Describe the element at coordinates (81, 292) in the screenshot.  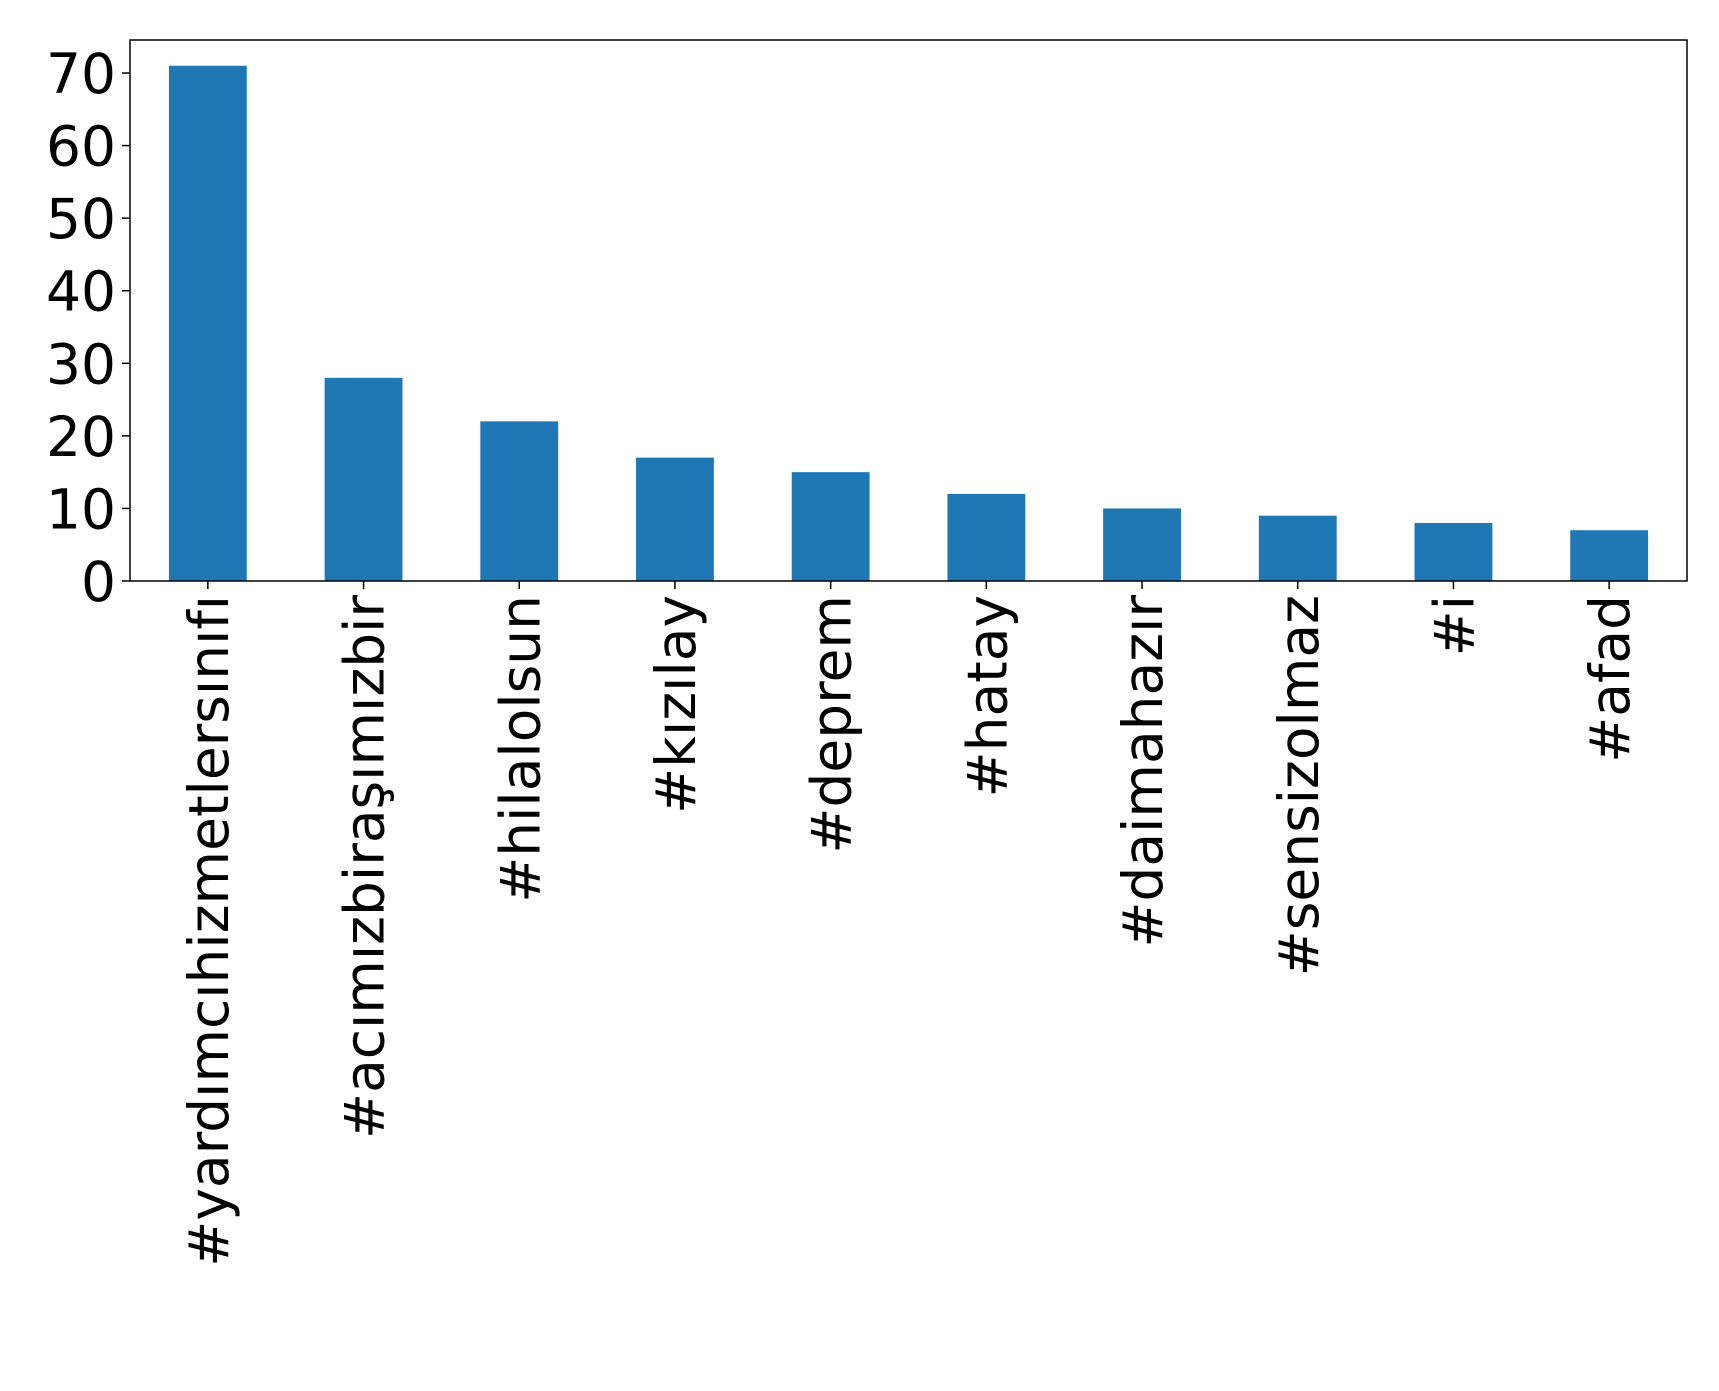
I see `y-tick-label: 40` at that location.